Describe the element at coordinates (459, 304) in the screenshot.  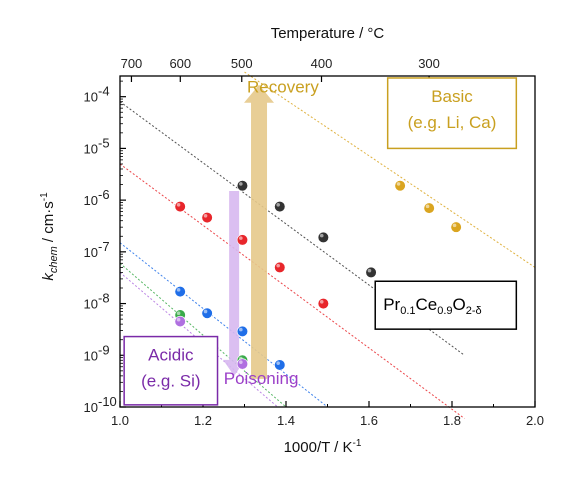
I see `formula-o: O` at that location.